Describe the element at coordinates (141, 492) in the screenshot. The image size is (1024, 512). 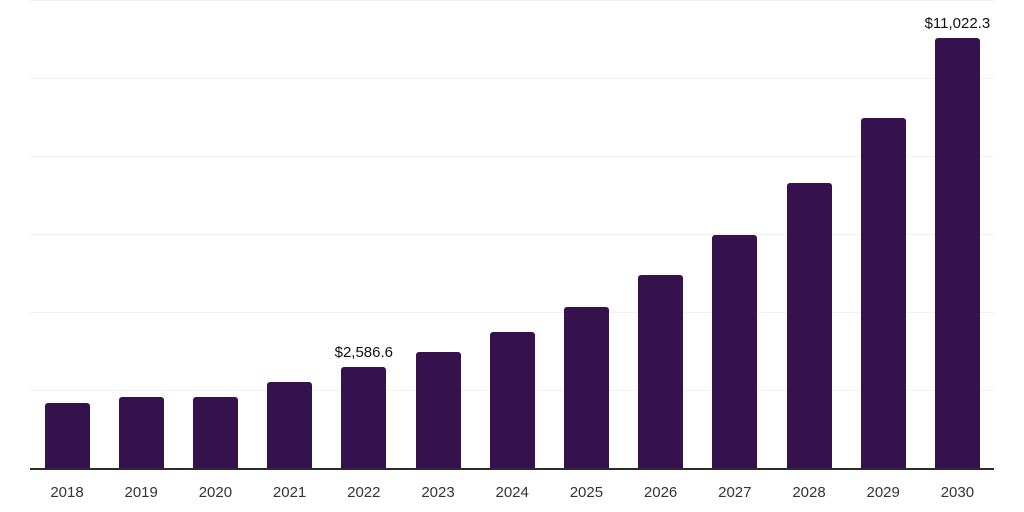
I see `x-tick-2019: 2019` at that location.